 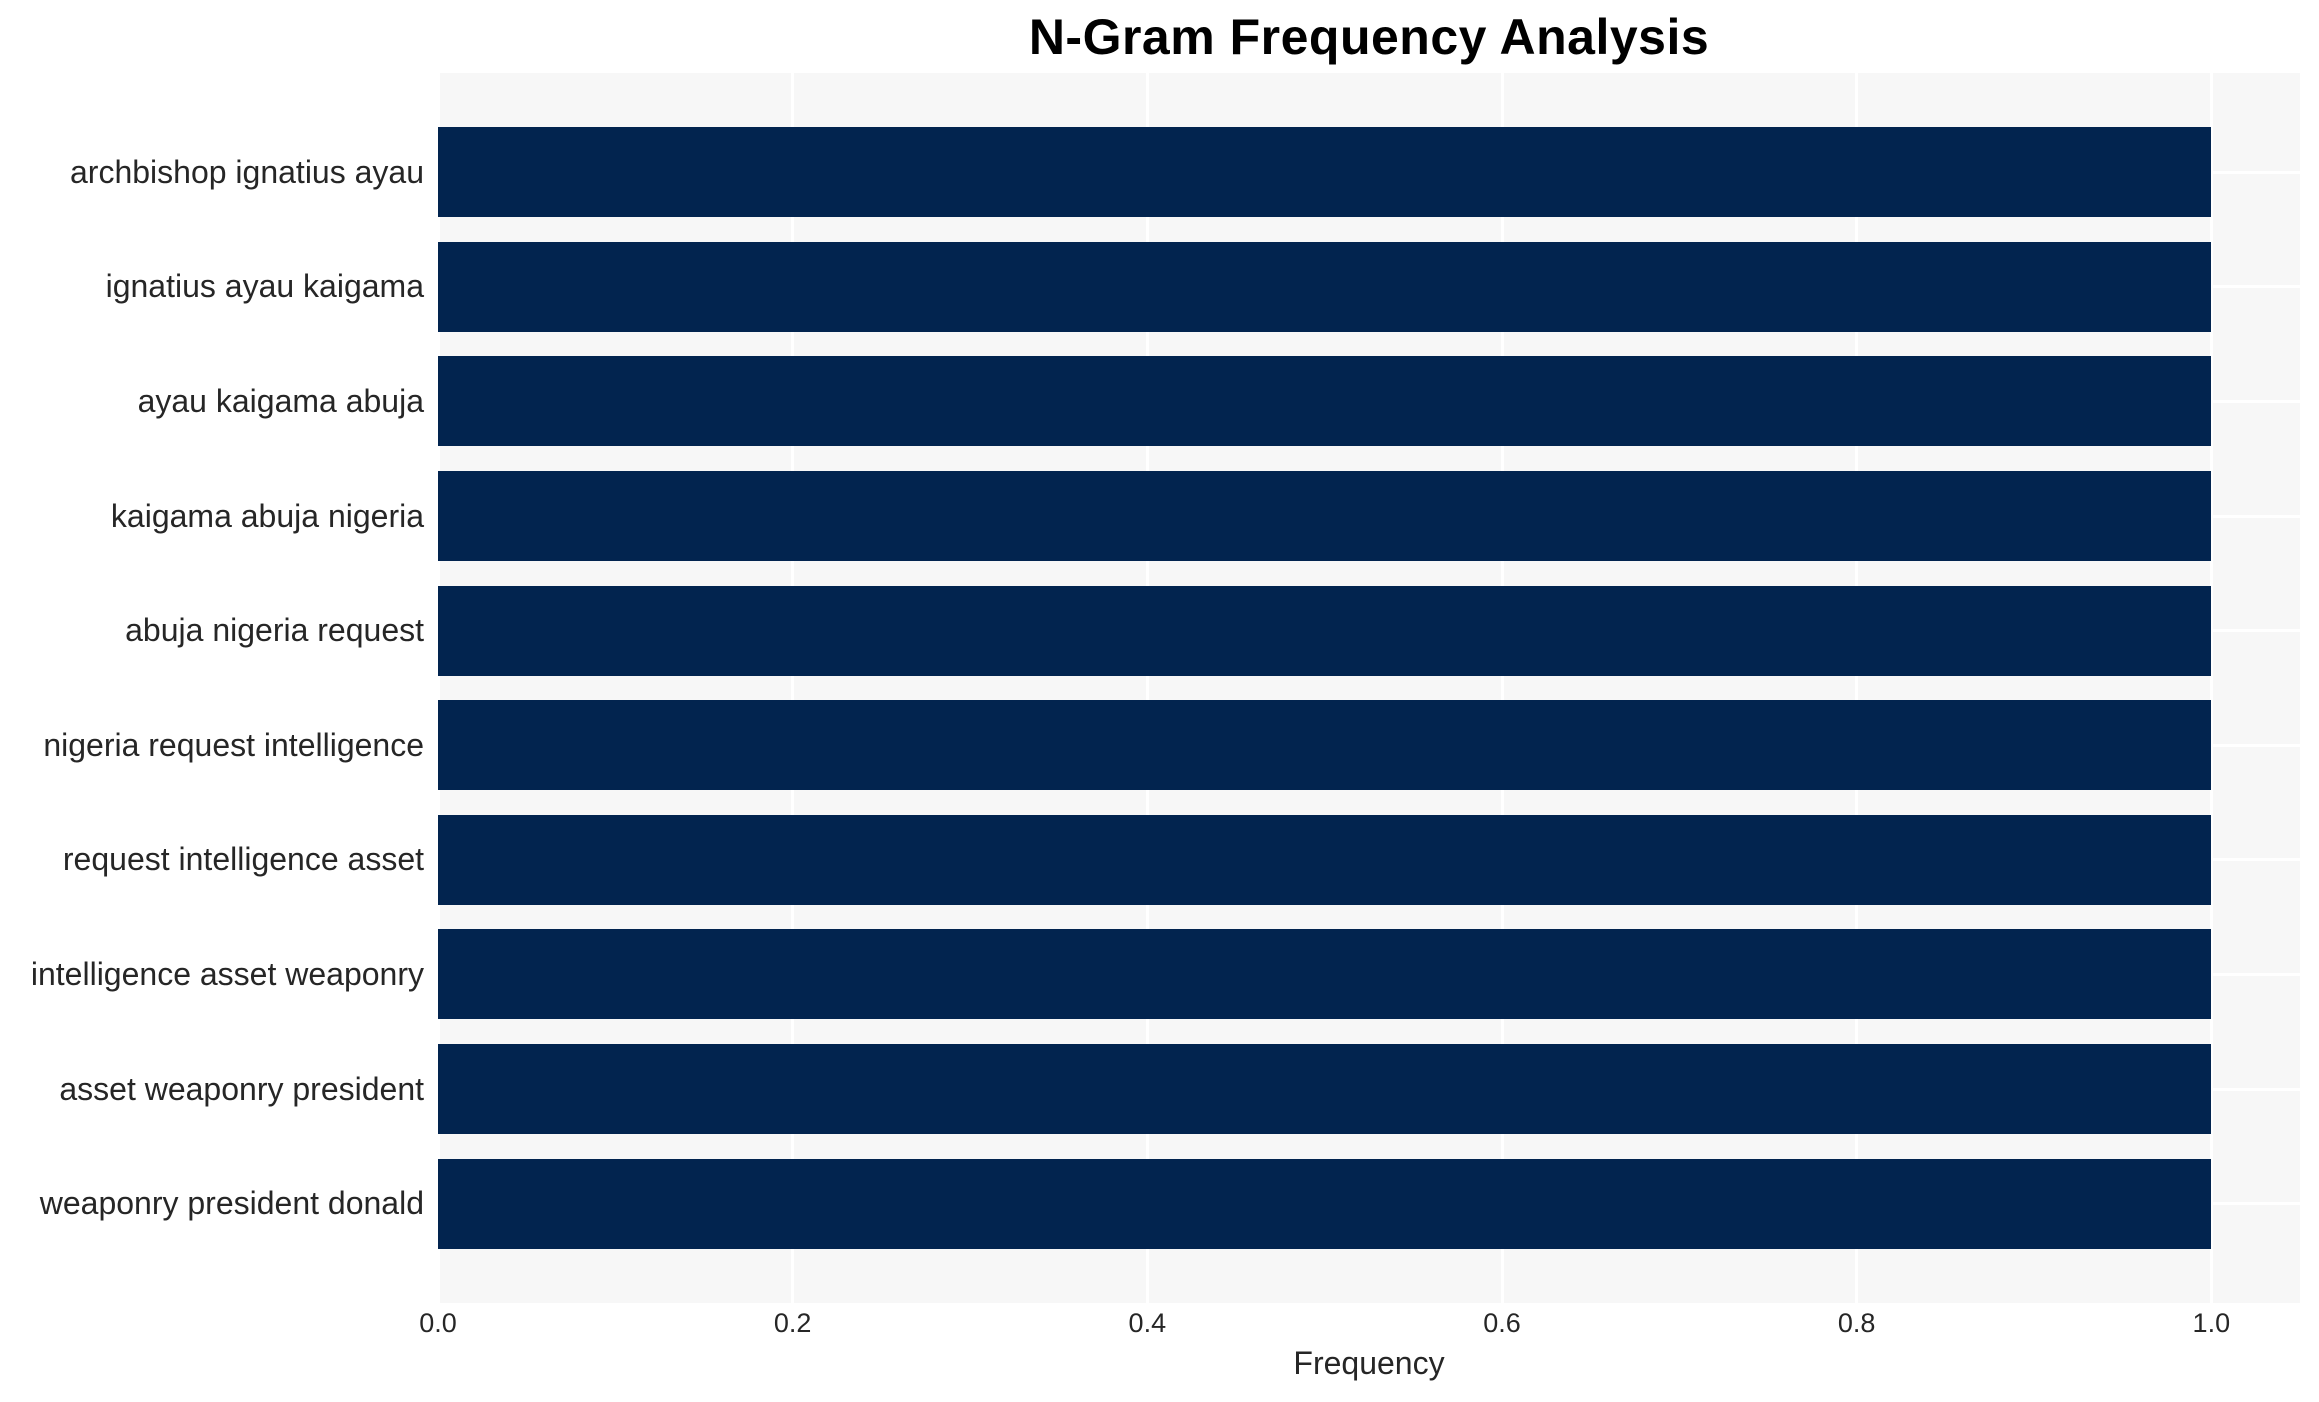 I want to click on y-tick-row: asset weaponry president, so click(x=212, y=1089).